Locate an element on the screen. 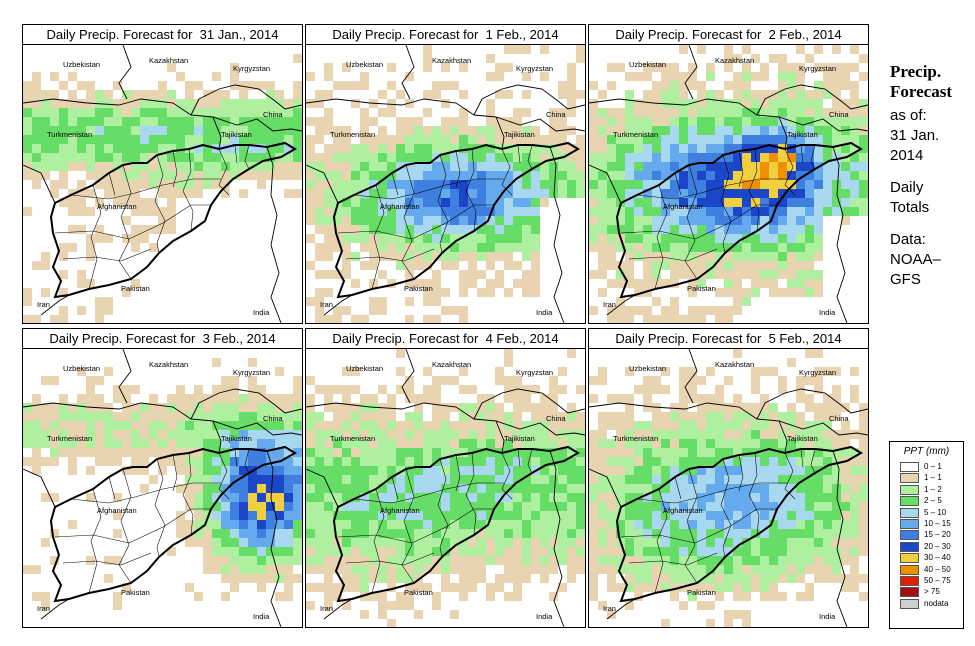  legend-swatch is located at coordinates (909, 478).